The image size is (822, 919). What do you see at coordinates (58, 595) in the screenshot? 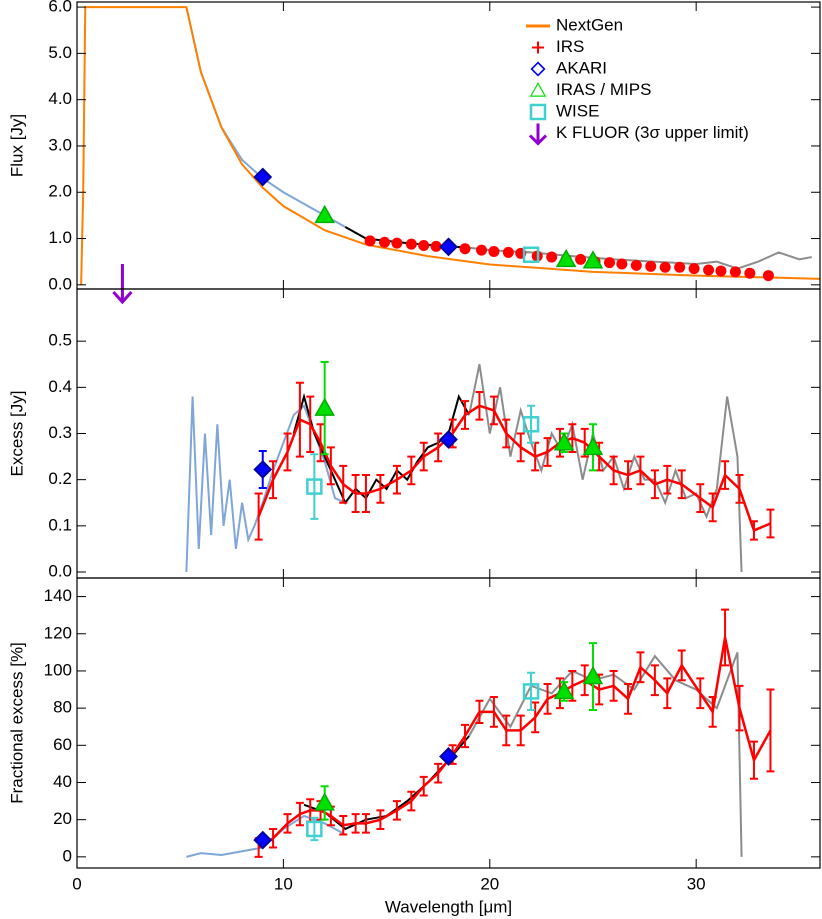
I see `y-tick-label: 140` at bounding box center [58, 595].